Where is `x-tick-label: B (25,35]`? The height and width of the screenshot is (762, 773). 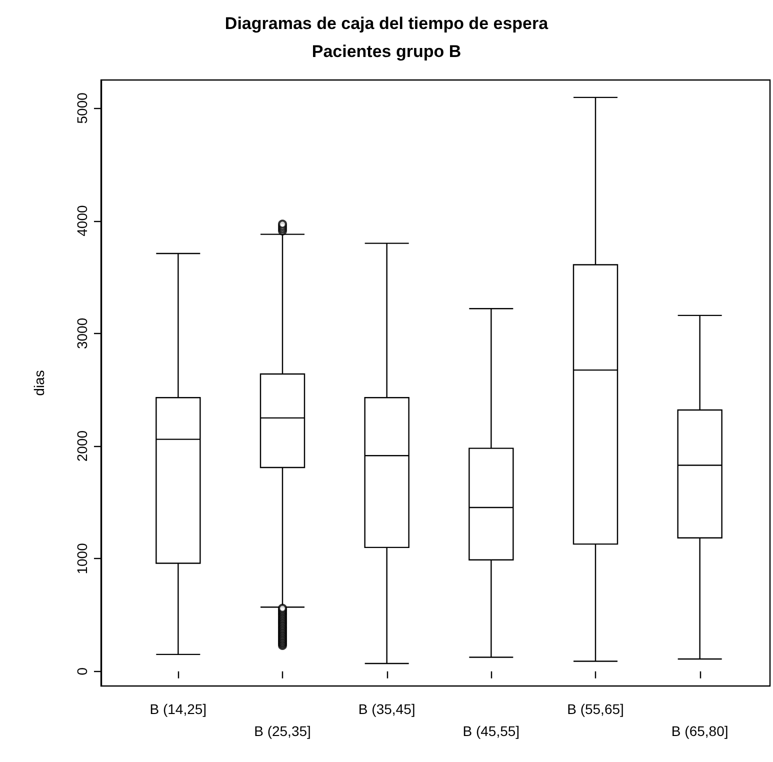
x-tick-label: B (25,35] is located at coordinates (282, 731).